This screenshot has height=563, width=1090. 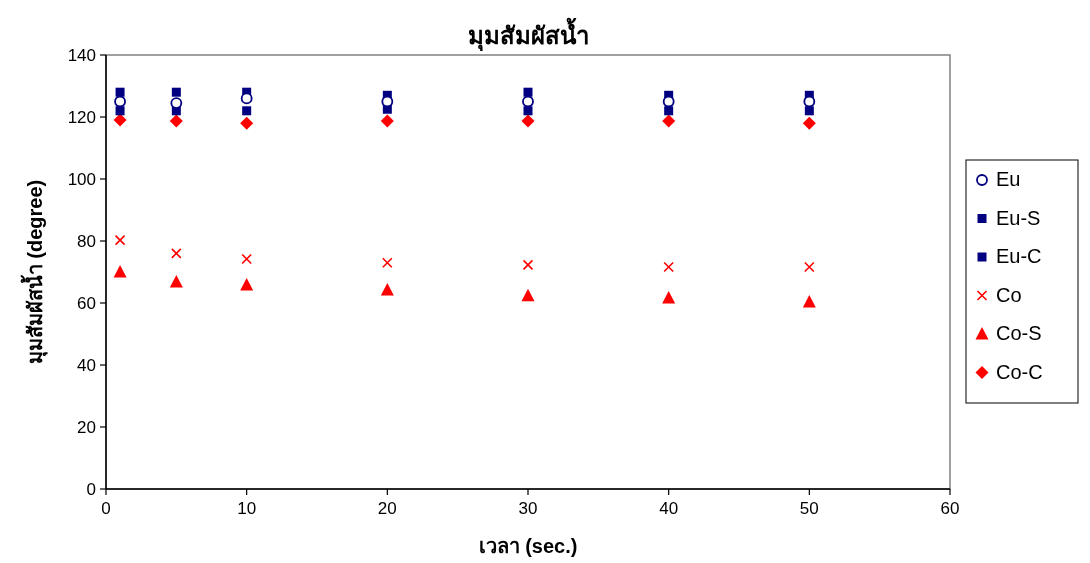 What do you see at coordinates (86, 303) in the screenshot?
I see `y-tick-label: 60` at bounding box center [86, 303].